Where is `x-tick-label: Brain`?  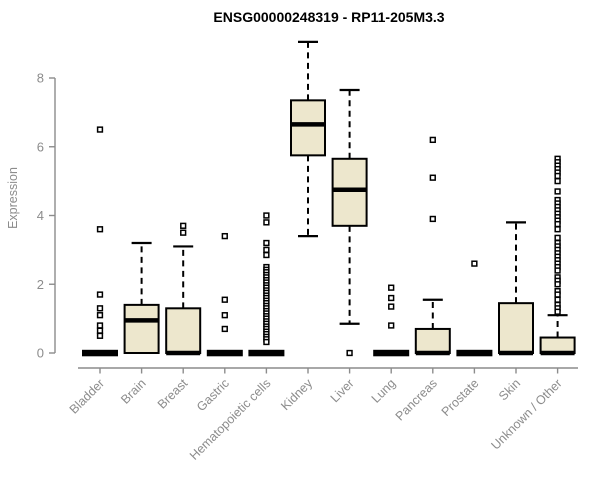 x-tick-label: Brain is located at coordinates (133, 391).